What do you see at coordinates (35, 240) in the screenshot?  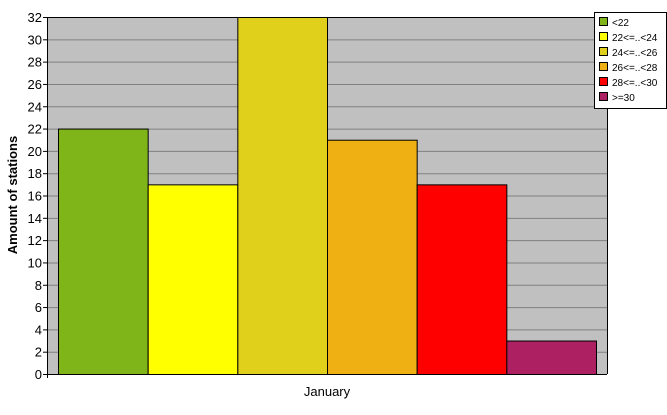 I see `y-tick-label: 12` at bounding box center [35, 240].